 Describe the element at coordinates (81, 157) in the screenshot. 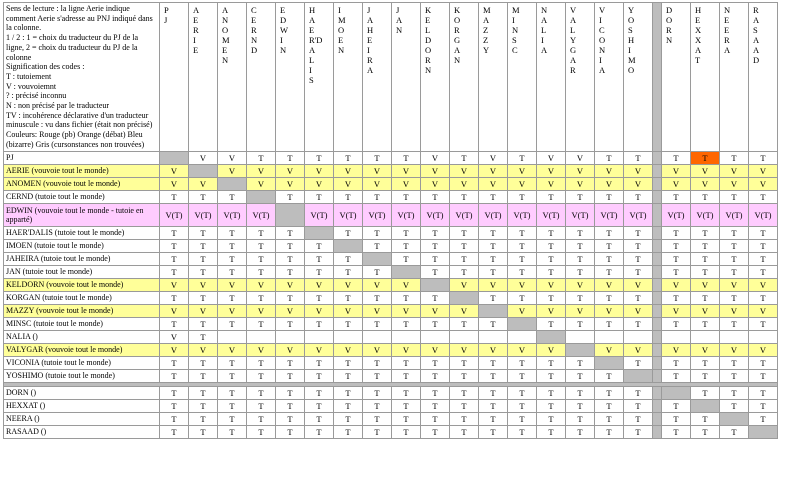

I see `row-label: PJ` at that location.